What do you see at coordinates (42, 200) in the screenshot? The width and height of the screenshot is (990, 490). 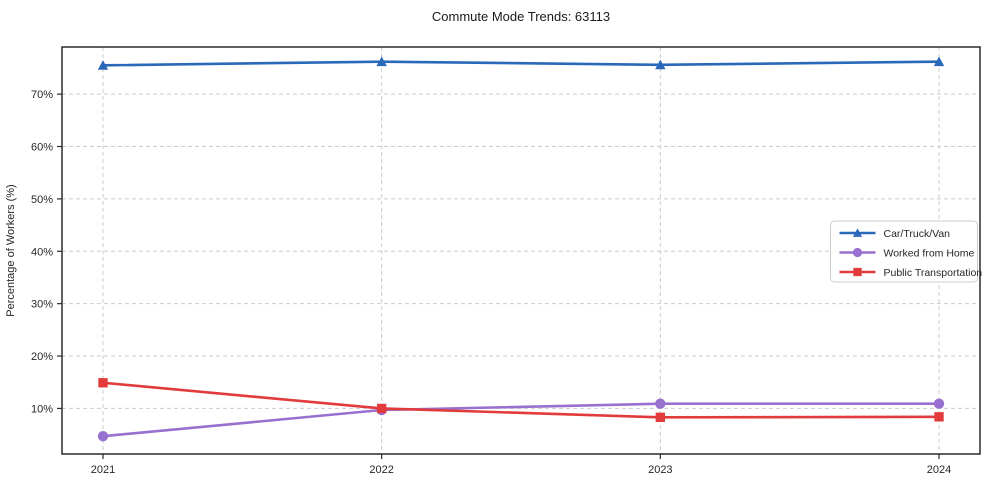 I see `y-tick-label: 50%` at bounding box center [42, 200].